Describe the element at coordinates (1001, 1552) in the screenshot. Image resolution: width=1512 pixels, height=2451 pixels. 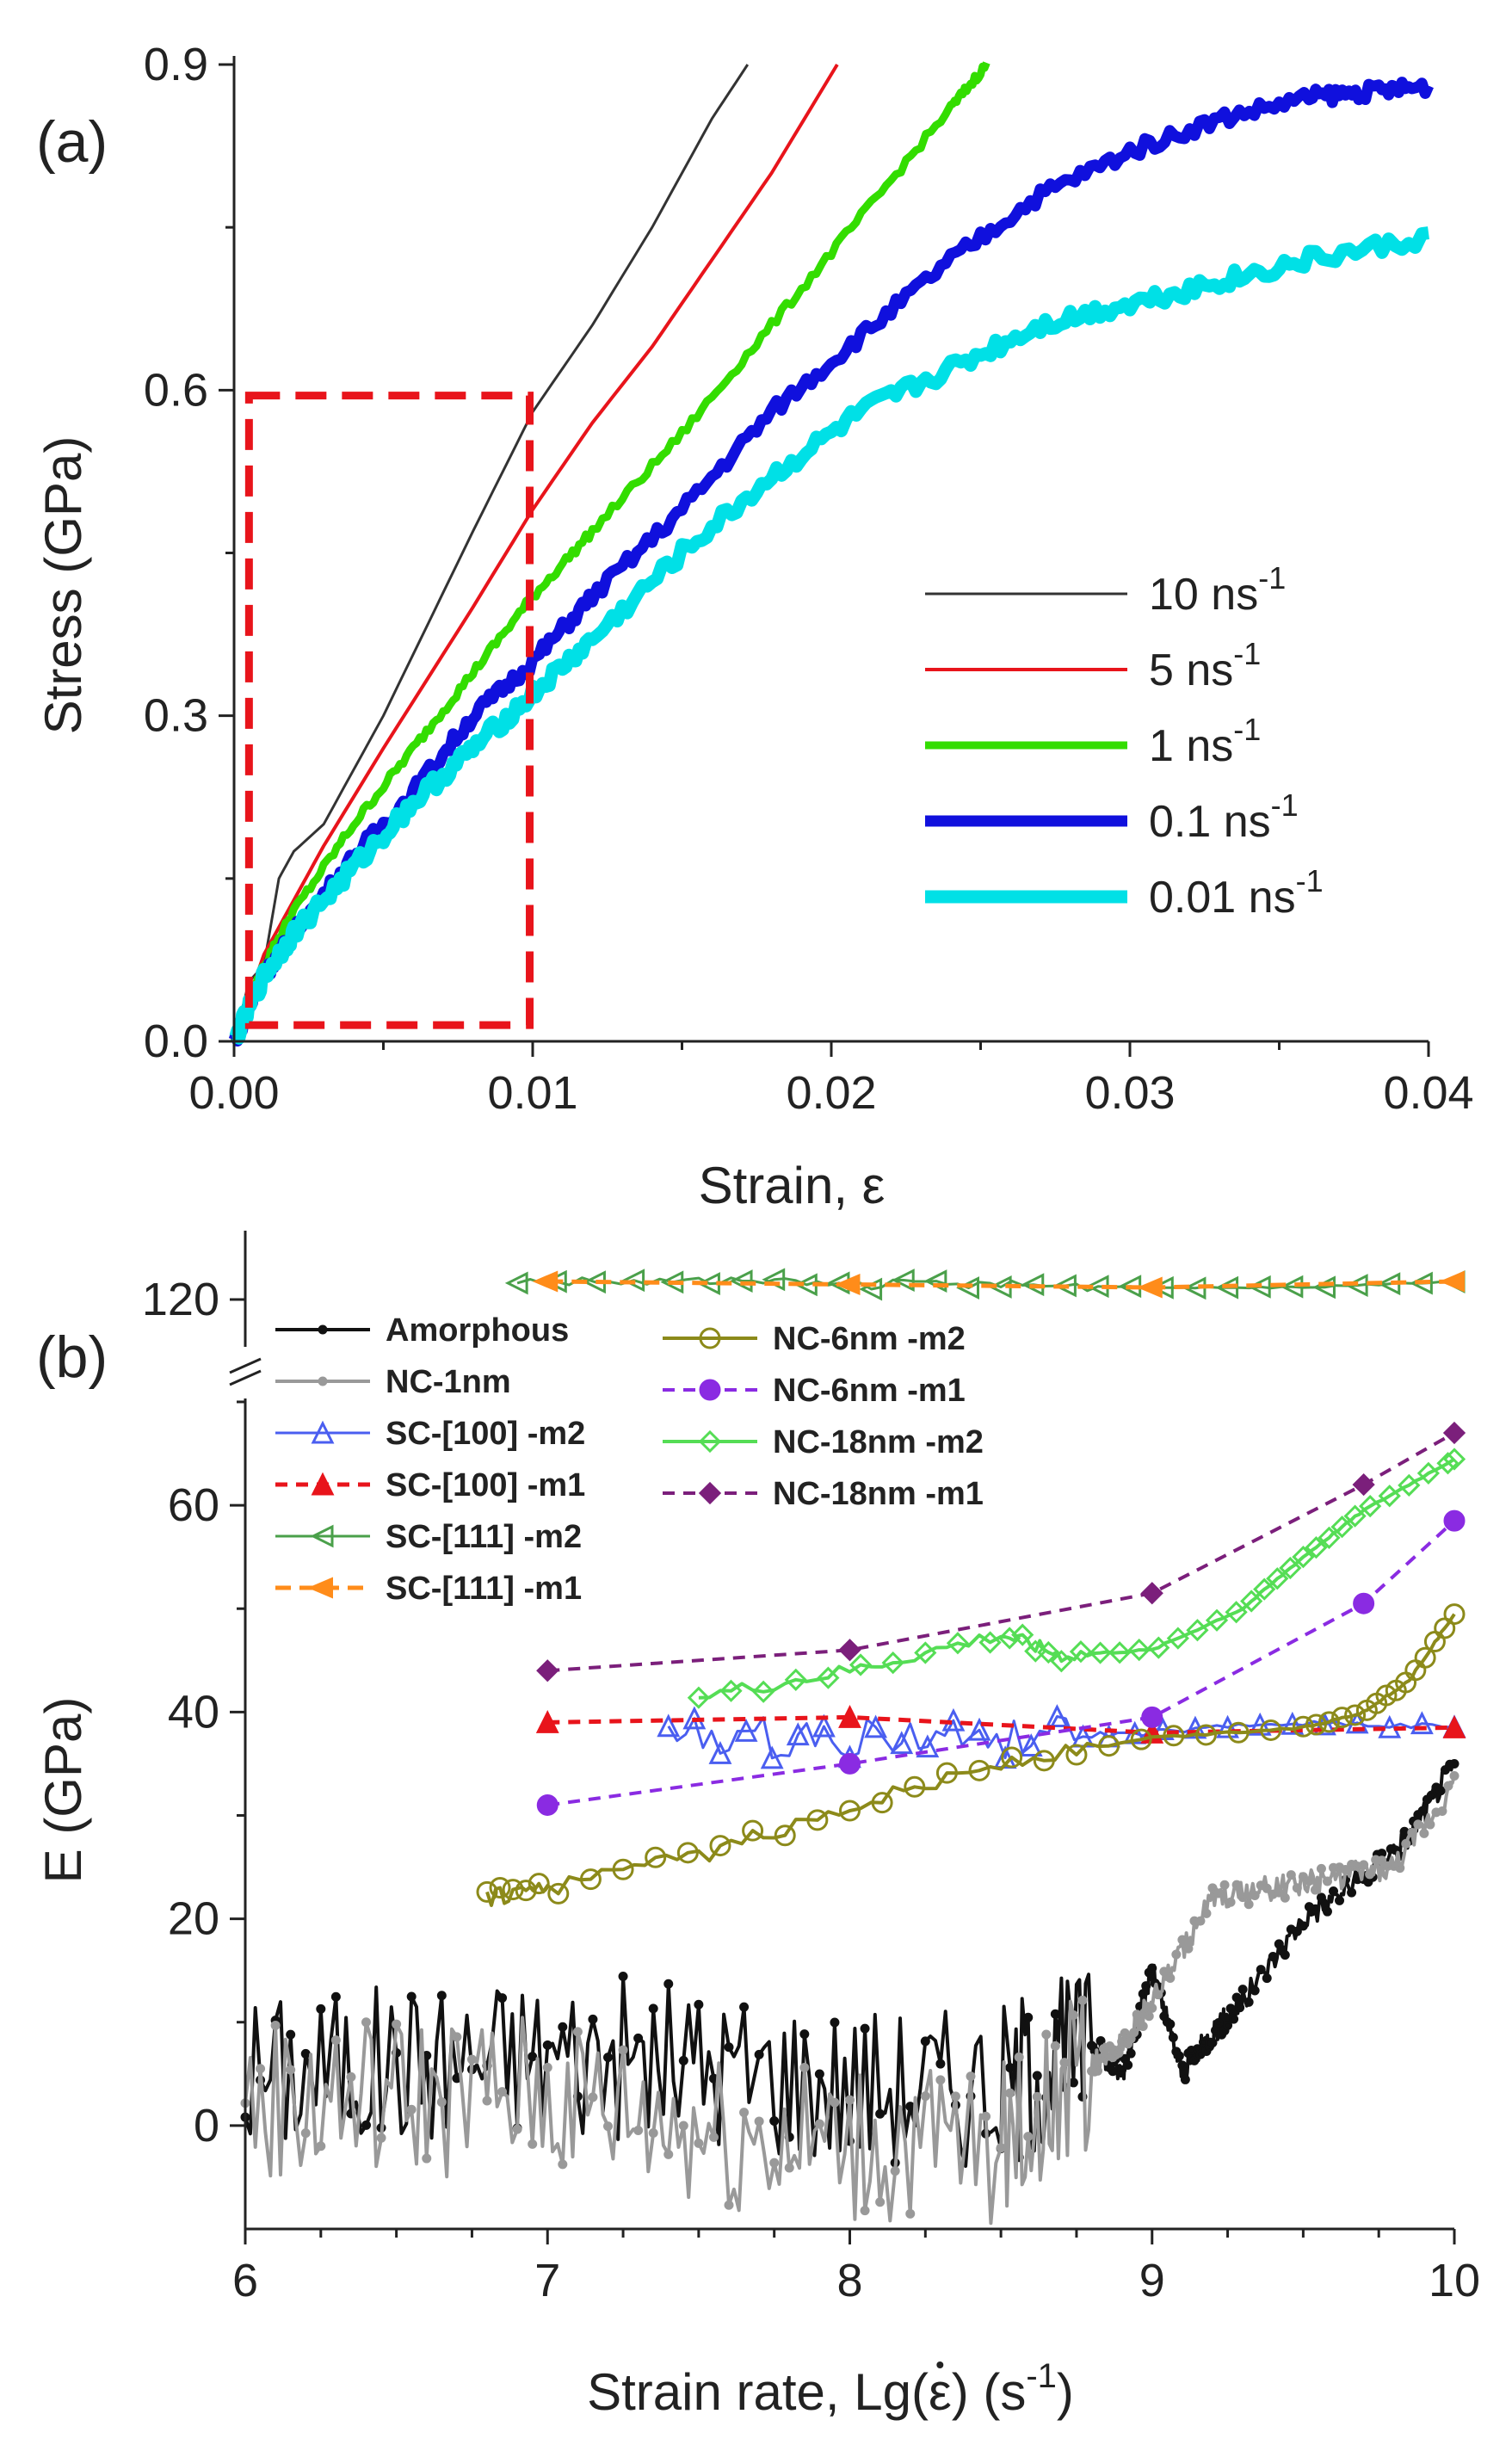
I see `series-nc-18nm-m1` at that location.